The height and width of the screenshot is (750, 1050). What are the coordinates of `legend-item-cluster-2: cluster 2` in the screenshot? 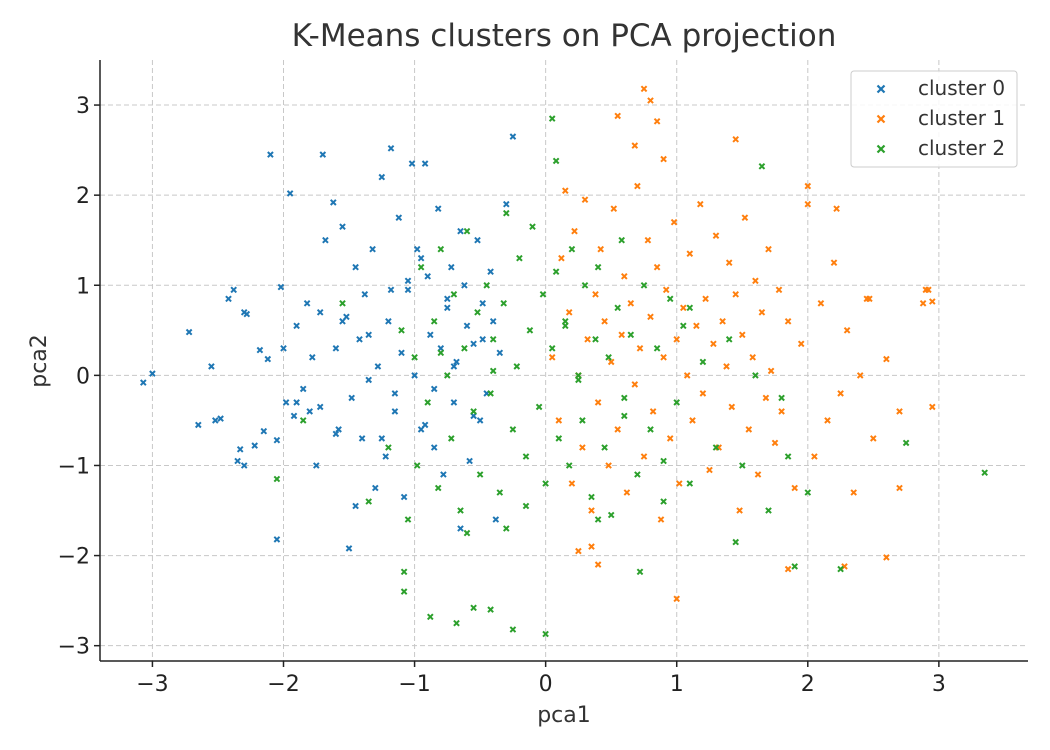 It's located at (940, 148).